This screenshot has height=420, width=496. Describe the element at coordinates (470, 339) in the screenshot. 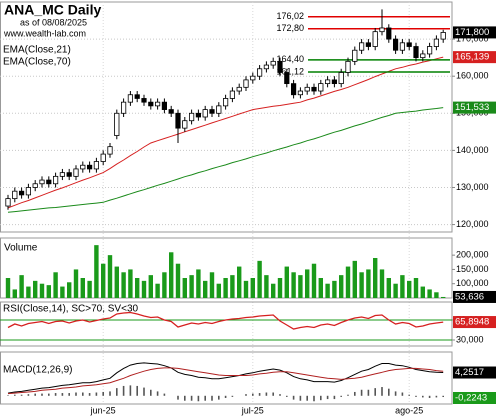

I see `y-tick-label: 30,000` at that location.